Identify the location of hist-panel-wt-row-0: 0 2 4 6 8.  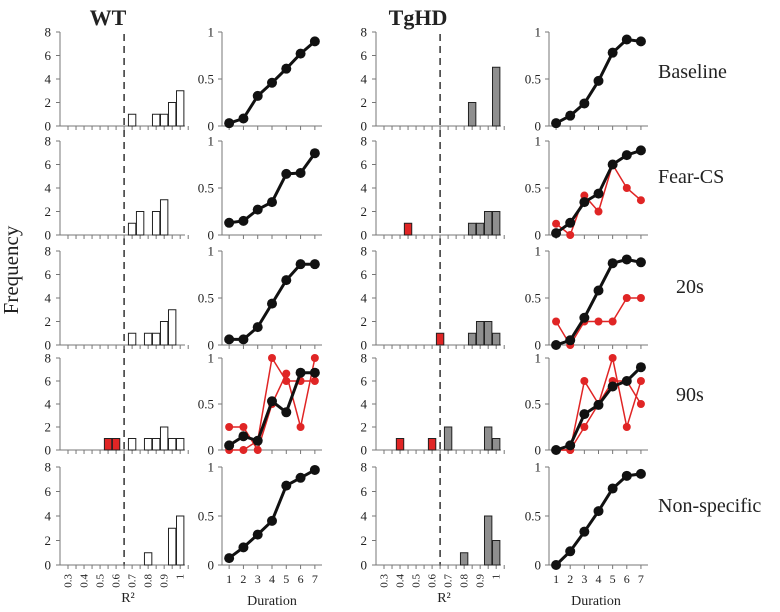
(117, 79).